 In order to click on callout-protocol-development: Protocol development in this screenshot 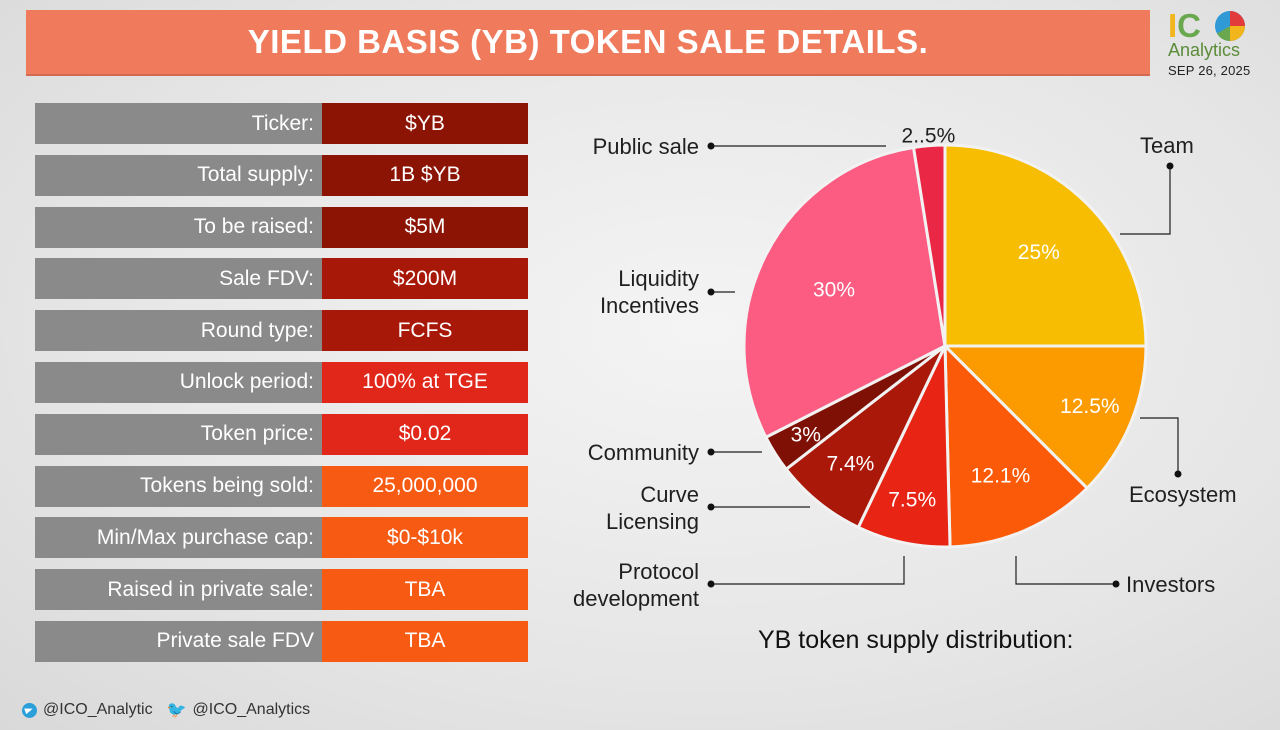, I will do `click(636, 585)`.